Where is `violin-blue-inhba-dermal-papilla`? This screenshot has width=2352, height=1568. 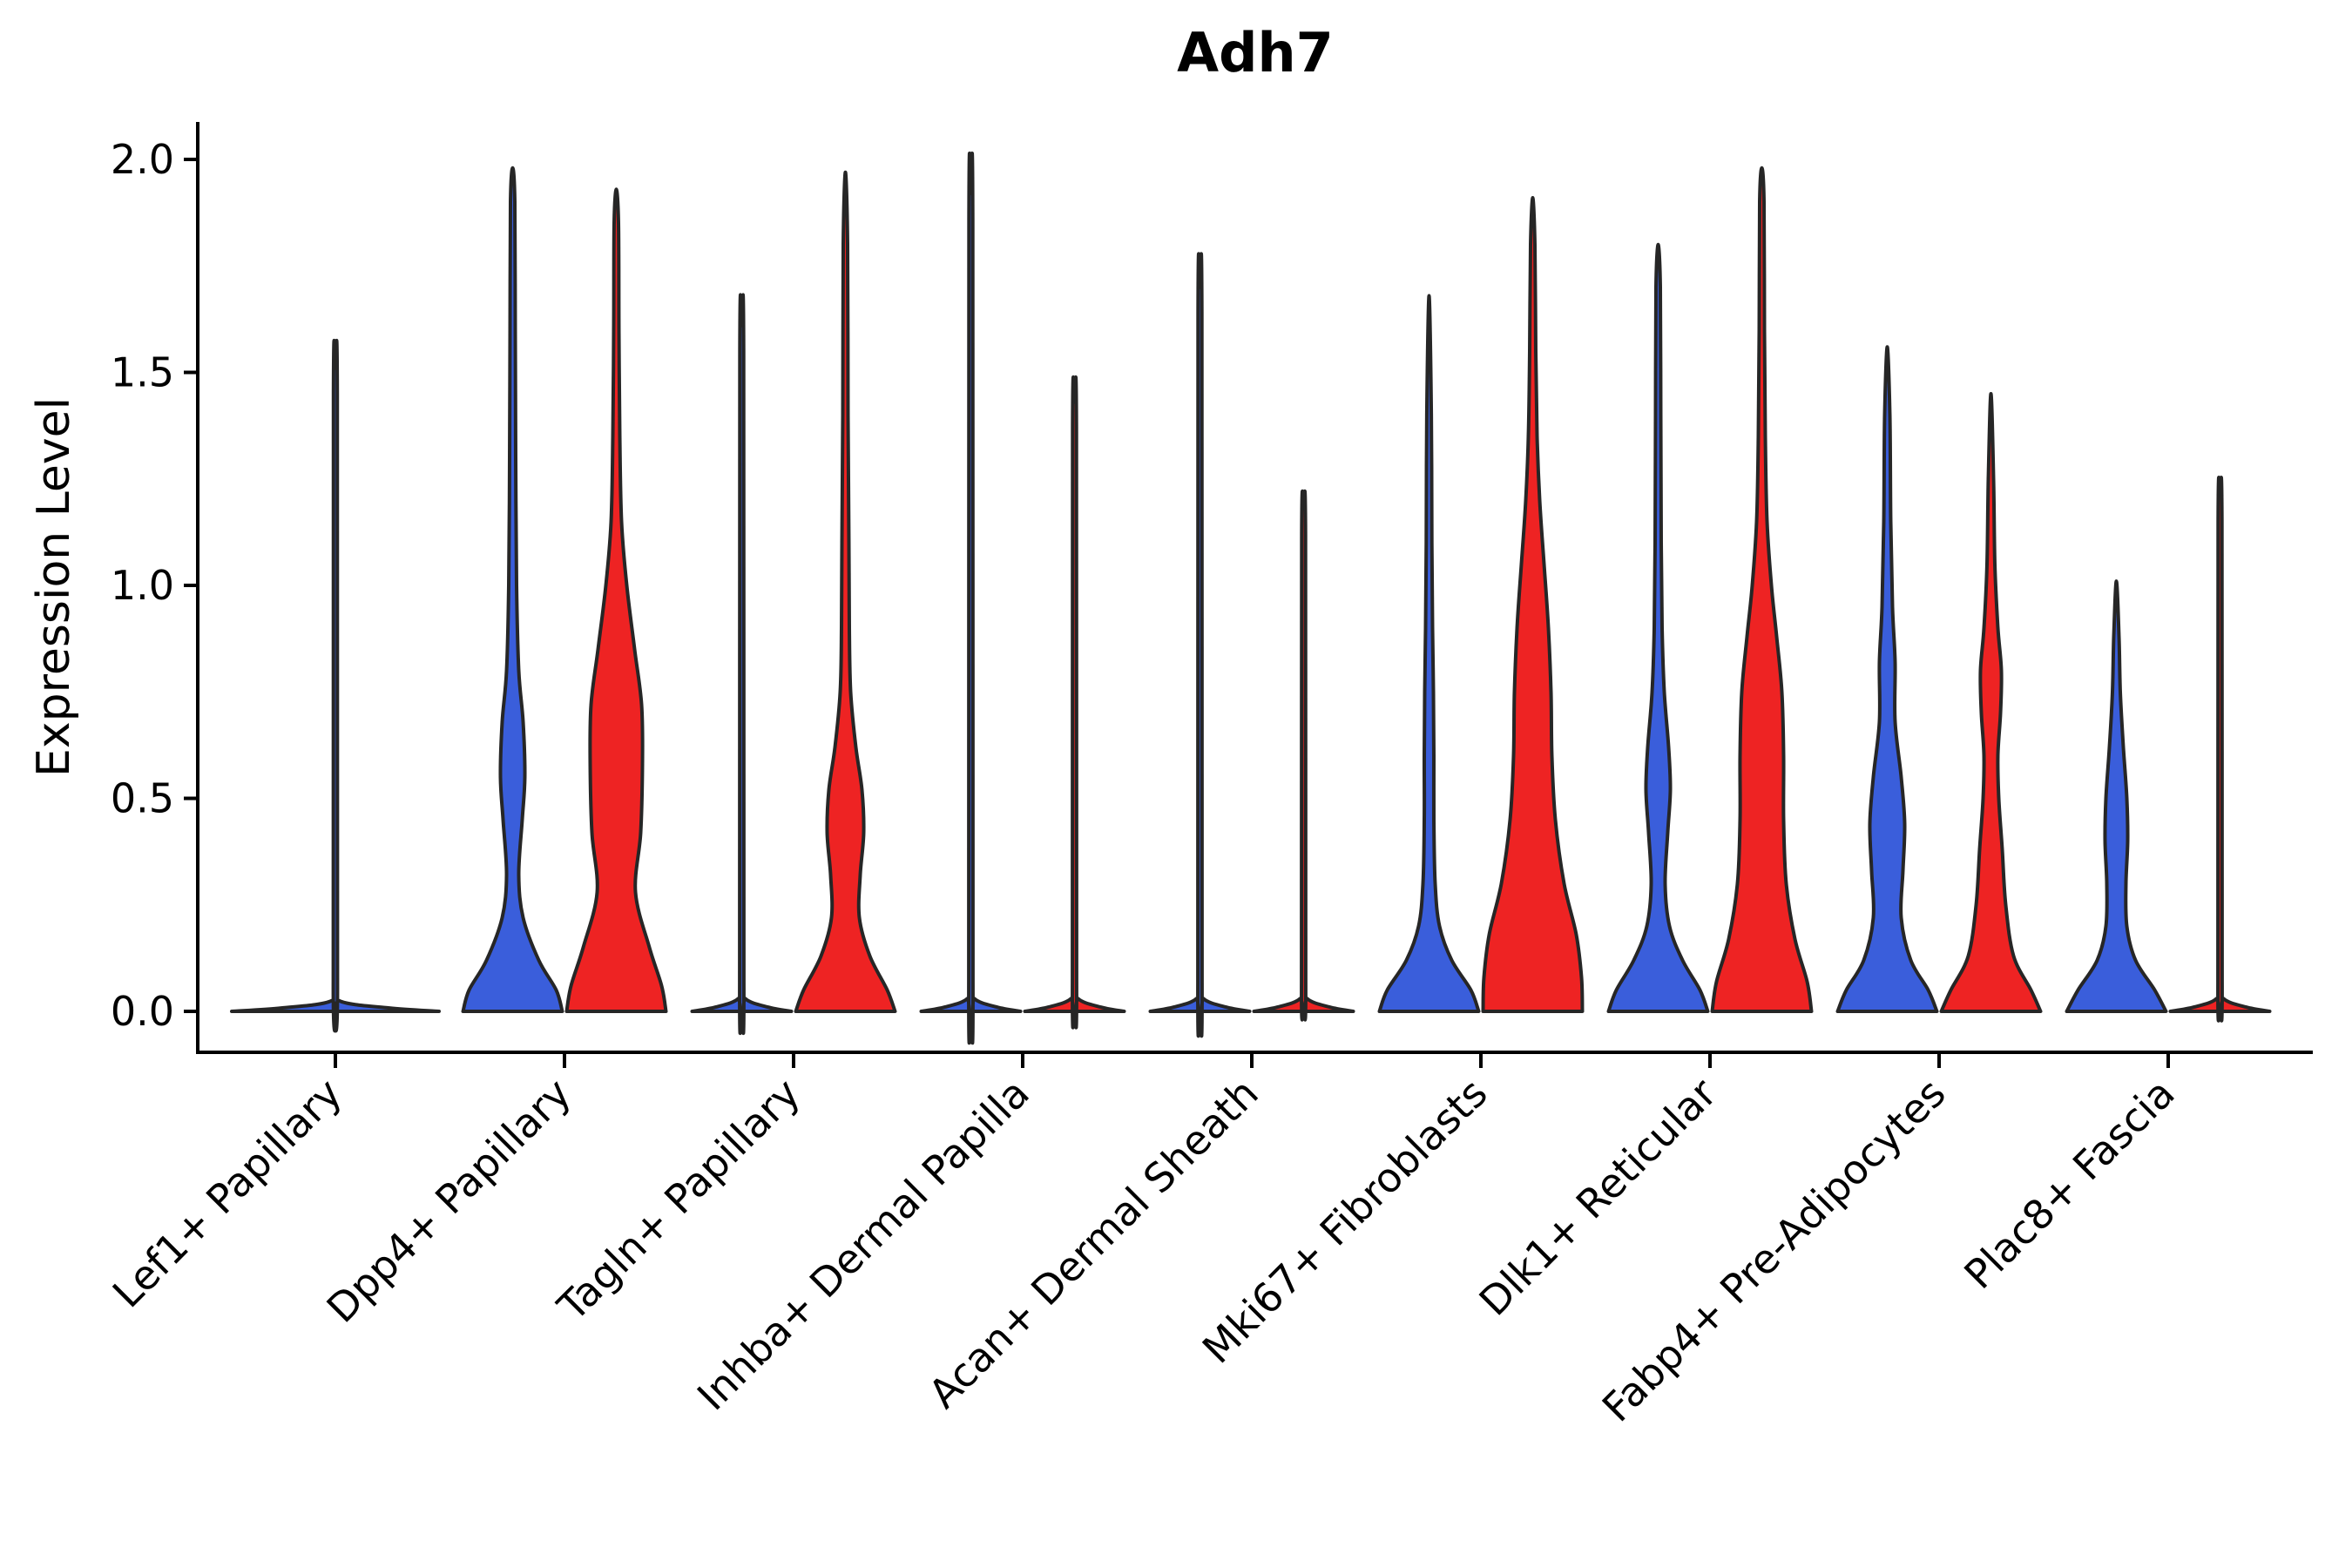
violin-blue-inhba-dermal-papilla is located at coordinates (971, 598).